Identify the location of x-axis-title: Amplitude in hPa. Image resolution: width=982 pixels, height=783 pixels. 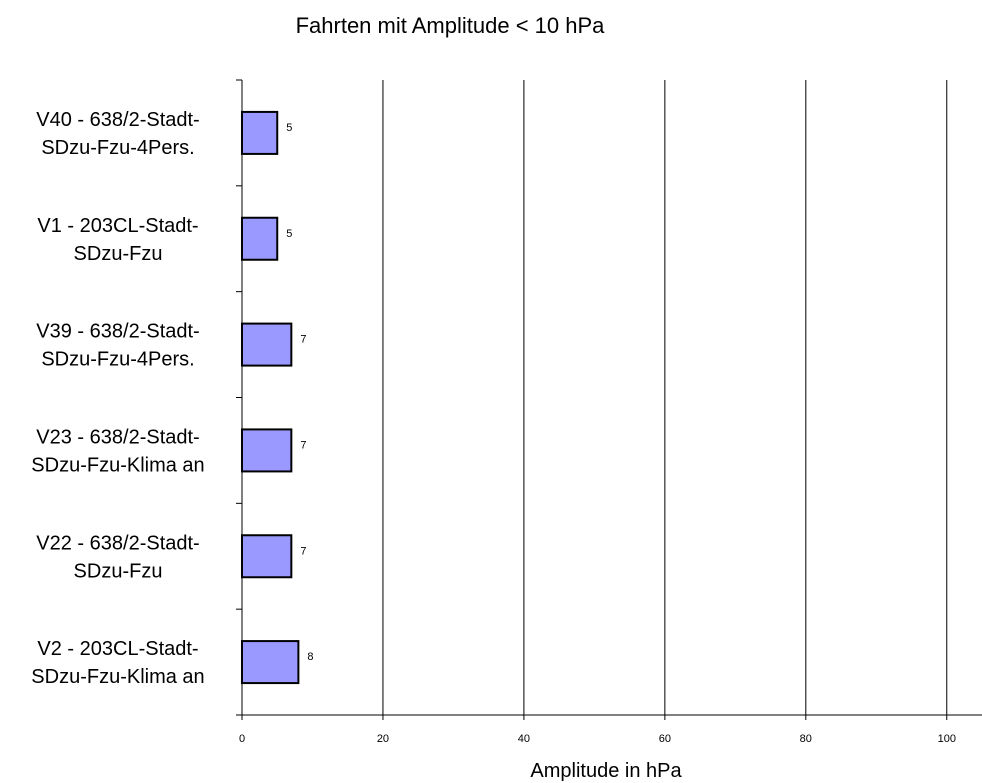
(606, 771).